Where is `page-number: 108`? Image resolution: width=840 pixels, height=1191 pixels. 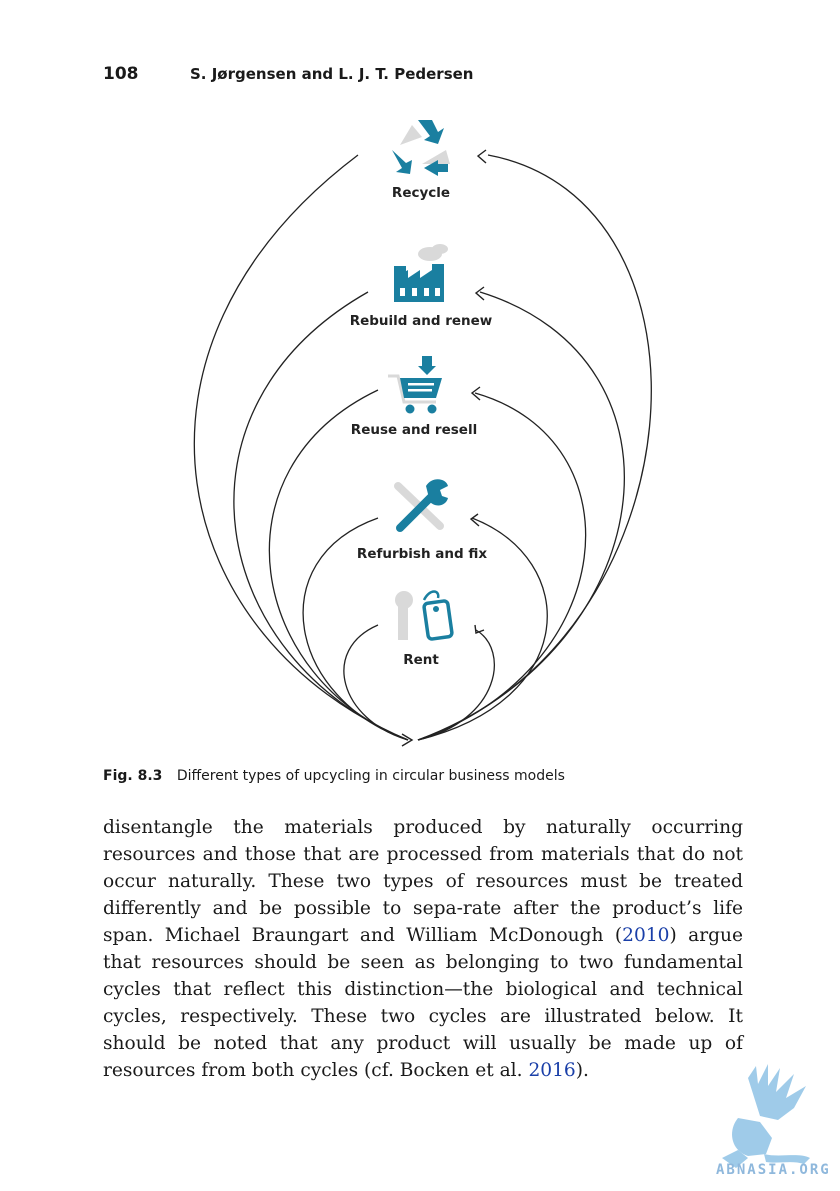
page-number: 108 is located at coordinates (121, 74).